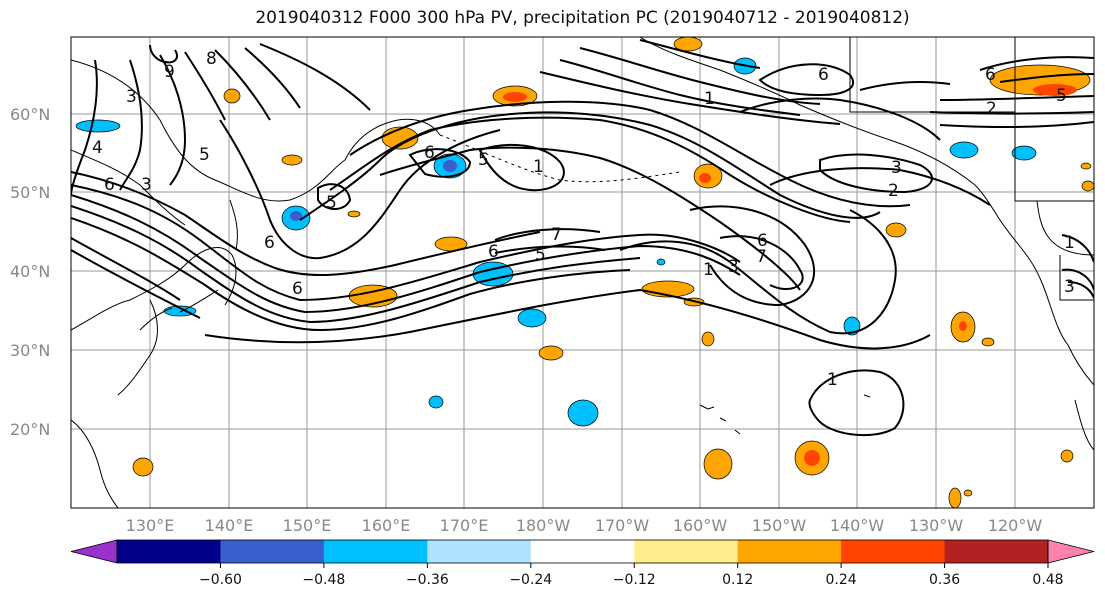  I want to click on contour-label: 8, so click(211, 59).